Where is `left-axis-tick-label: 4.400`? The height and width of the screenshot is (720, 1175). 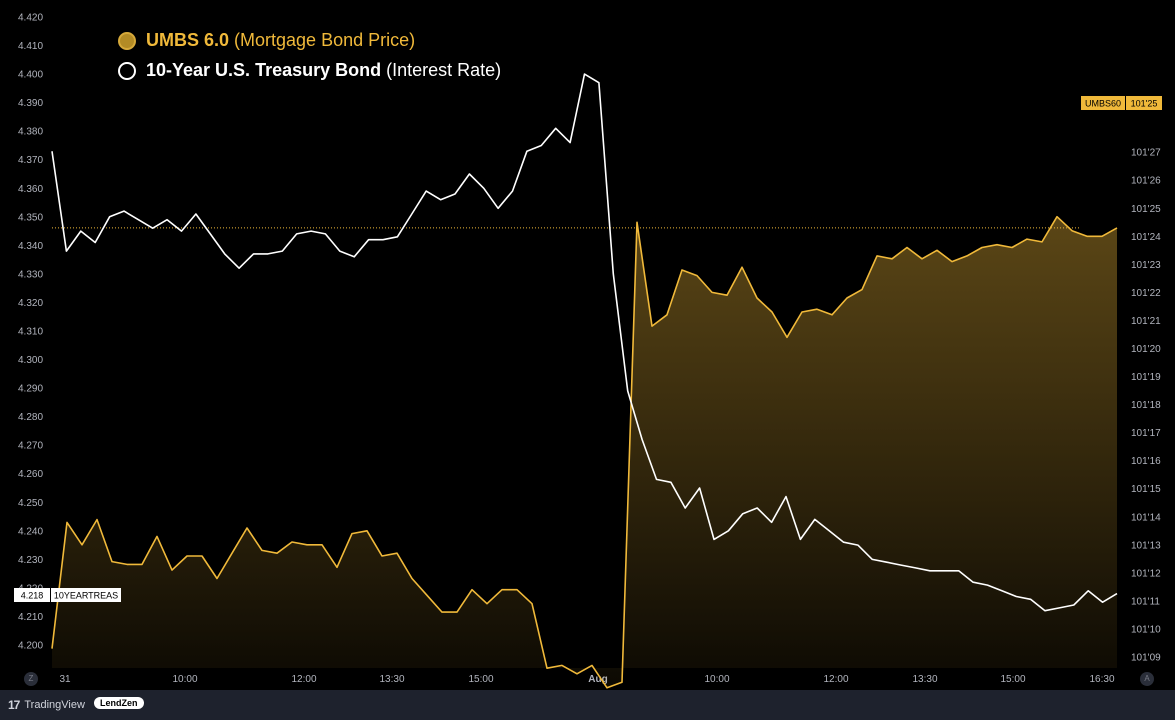
left-axis-tick-label: 4.400 is located at coordinates (30, 75).